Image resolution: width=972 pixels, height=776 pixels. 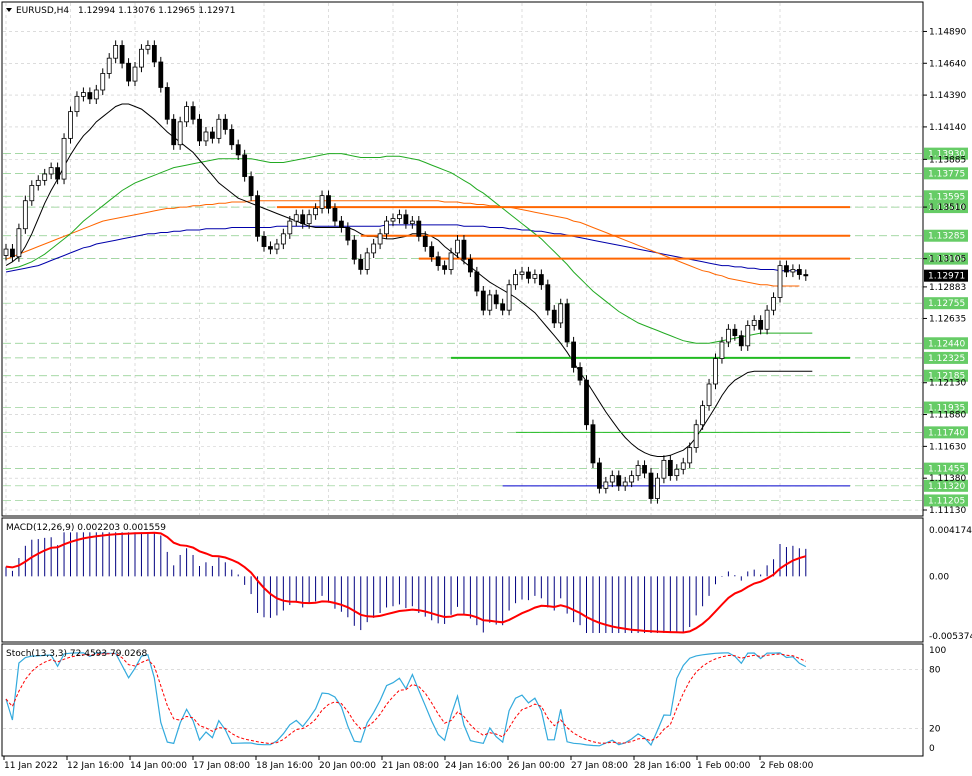 What do you see at coordinates (947, 384) in the screenshot?
I see `price-tick-label: 1.12130` at bounding box center [947, 384].